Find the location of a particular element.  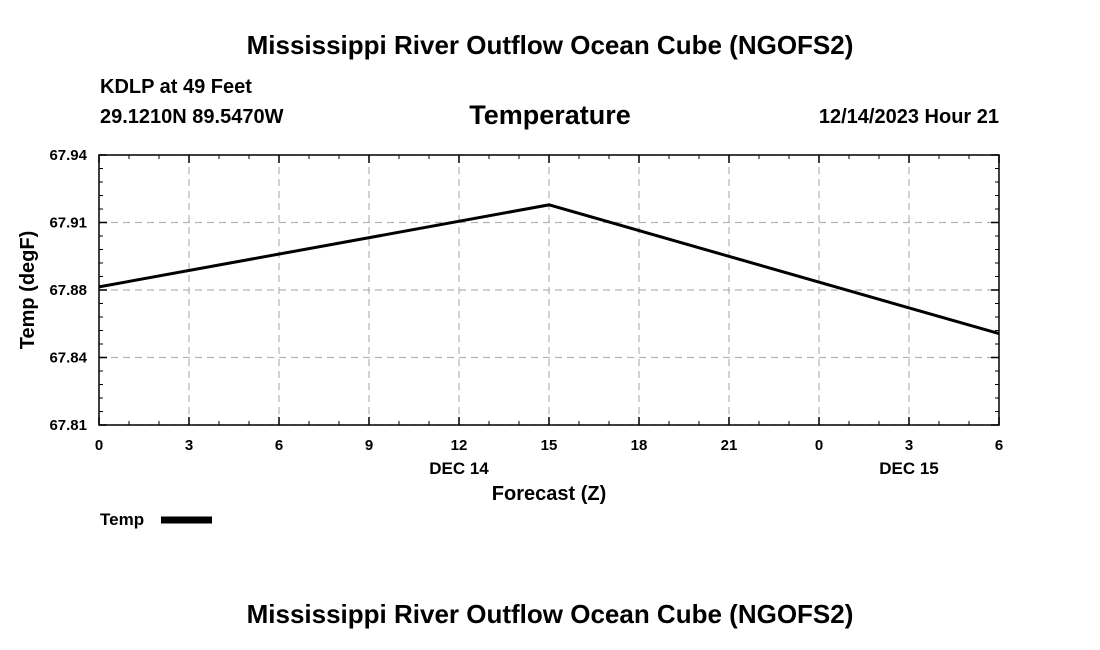

forecast-run-time: 12/14/2023 Hour 21 is located at coordinates (908, 117).